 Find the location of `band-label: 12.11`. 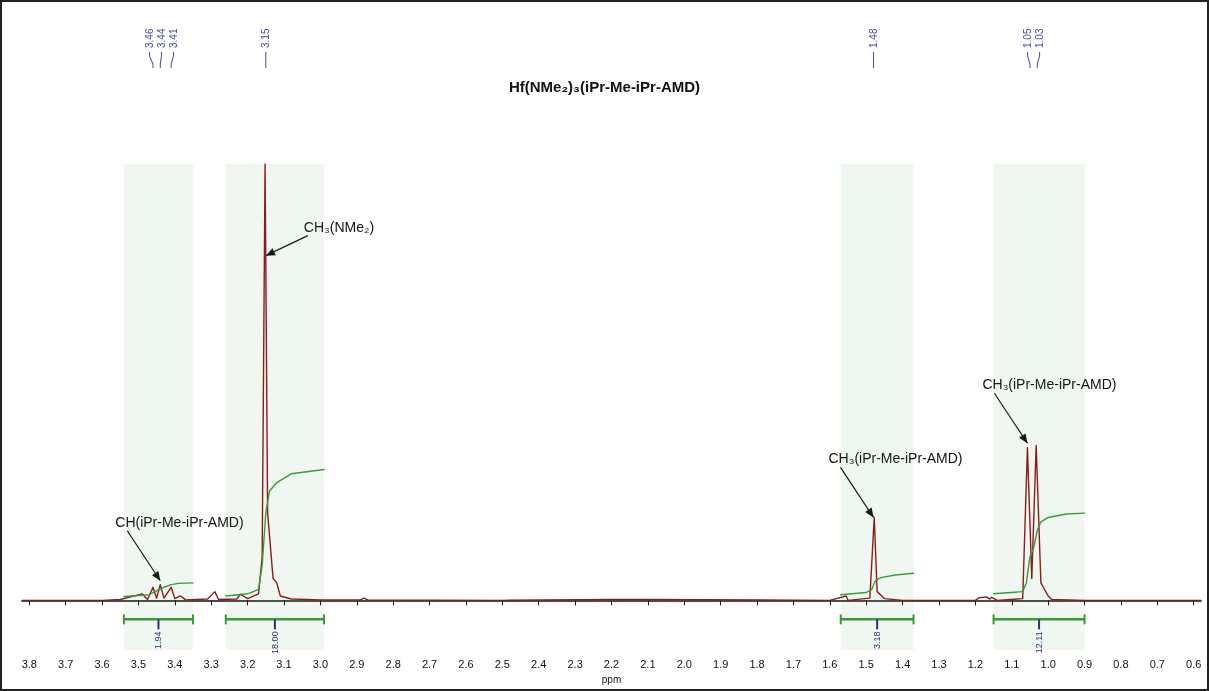

band-label: 12.11 is located at coordinates (1039, 642).